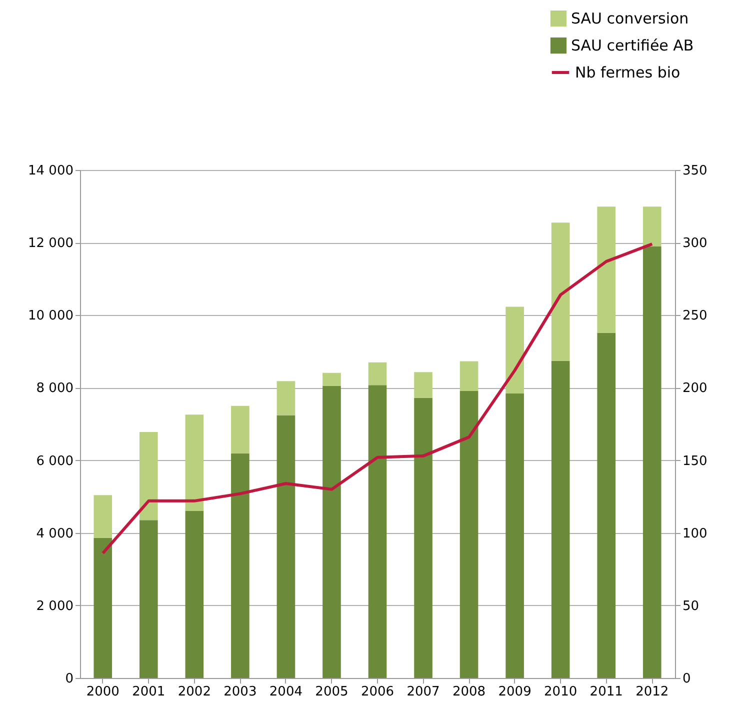 The width and height of the screenshot is (734, 712). Describe the element at coordinates (695, 316) in the screenshot. I see `y2-tick-label: 250` at that location.